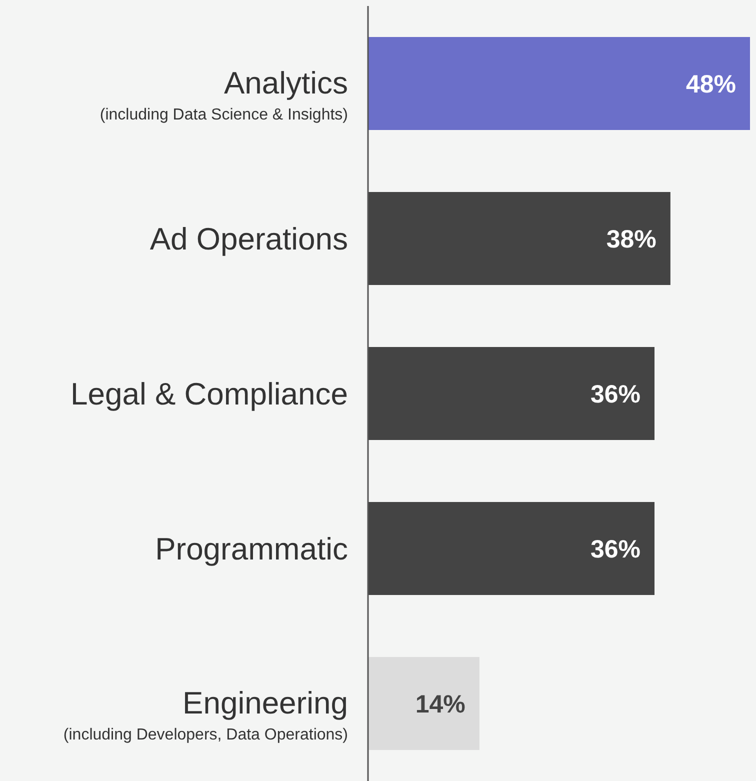  Describe the element at coordinates (711, 84) in the screenshot. I see `data-label: 48%` at that location.